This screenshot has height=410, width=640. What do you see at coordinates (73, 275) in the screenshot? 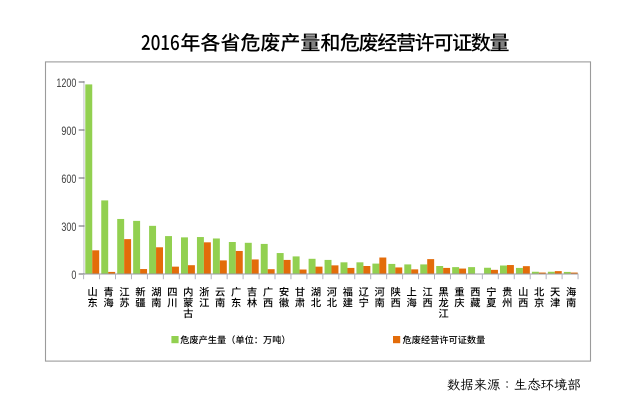
I see `svg-text: 0` at bounding box center [73, 275].